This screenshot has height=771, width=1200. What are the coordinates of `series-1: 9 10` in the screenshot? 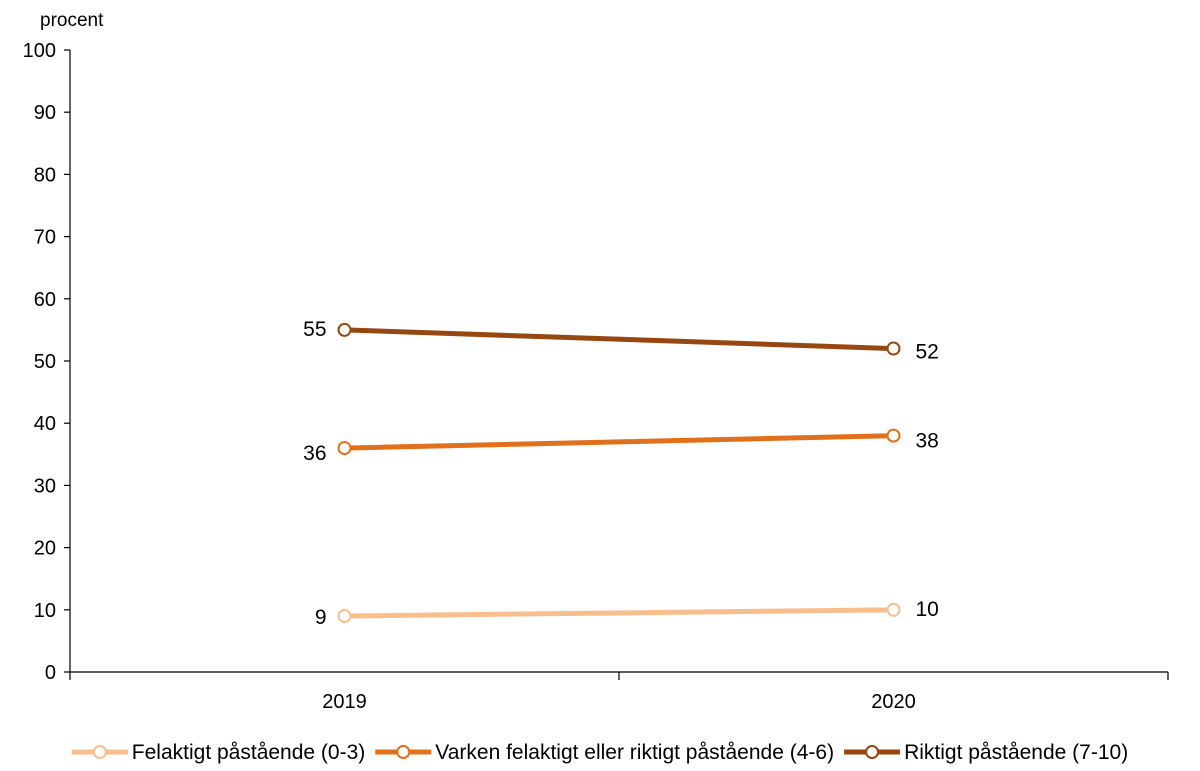 It's located at (627, 613).